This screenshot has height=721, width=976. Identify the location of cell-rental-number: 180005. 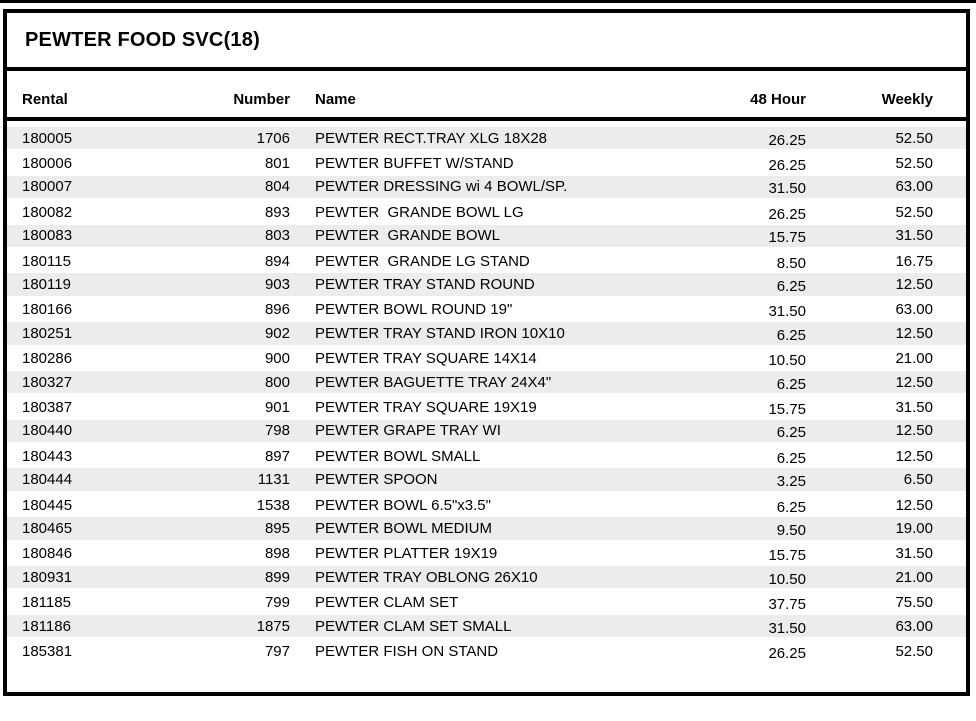
(47, 138).